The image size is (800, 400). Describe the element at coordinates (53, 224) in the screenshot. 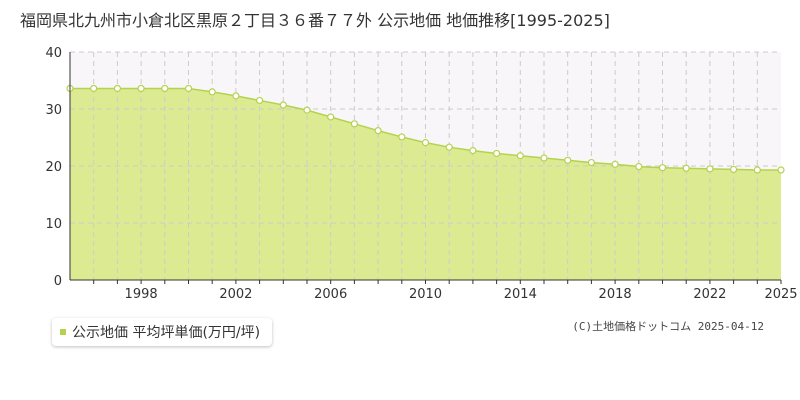

I see `y-tick-label: 10` at that location.